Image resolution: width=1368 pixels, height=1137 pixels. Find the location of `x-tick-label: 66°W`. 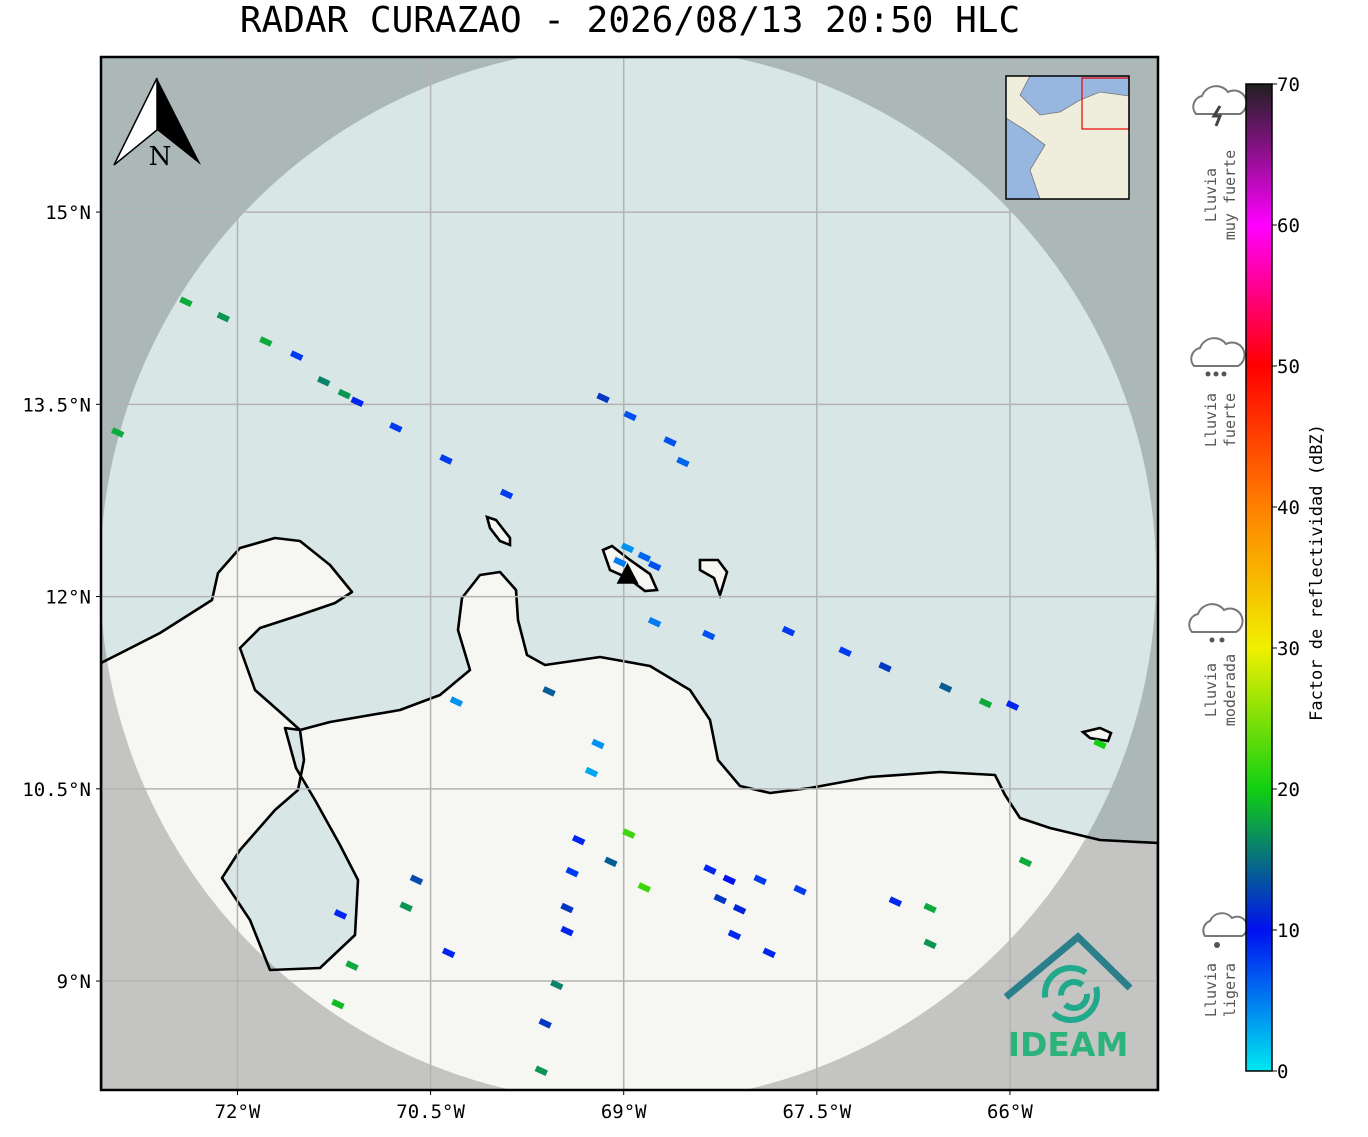

x-tick-label: 66°W is located at coordinates (1010, 1112).